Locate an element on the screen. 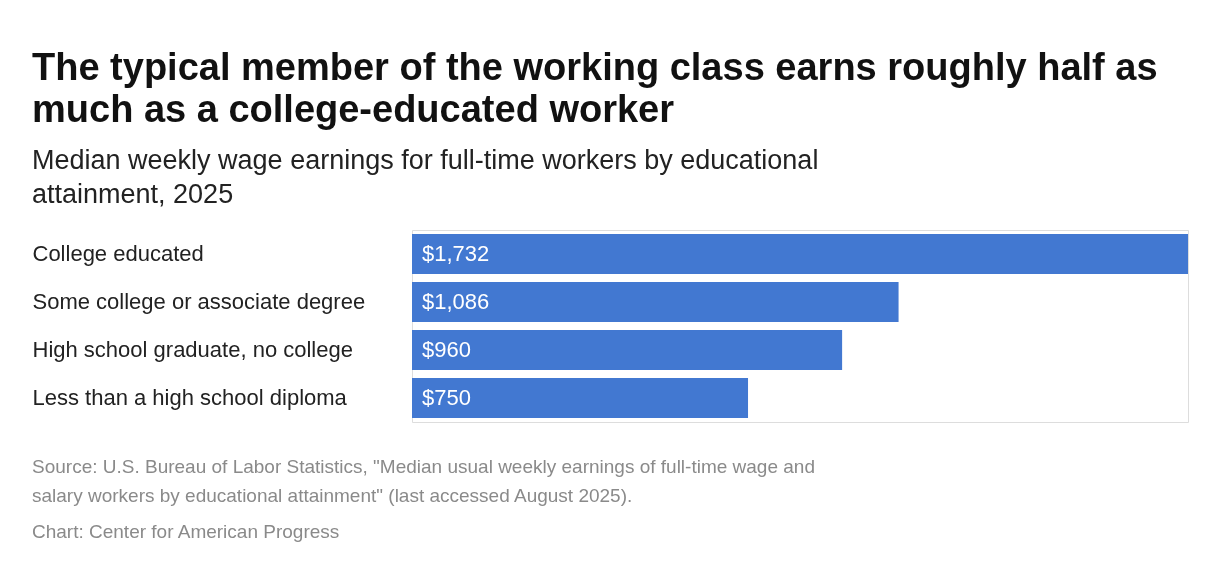 Image resolution: width=1220 pixels, height=578 pixels. data-label: $750 is located at coordinates (446, 397).